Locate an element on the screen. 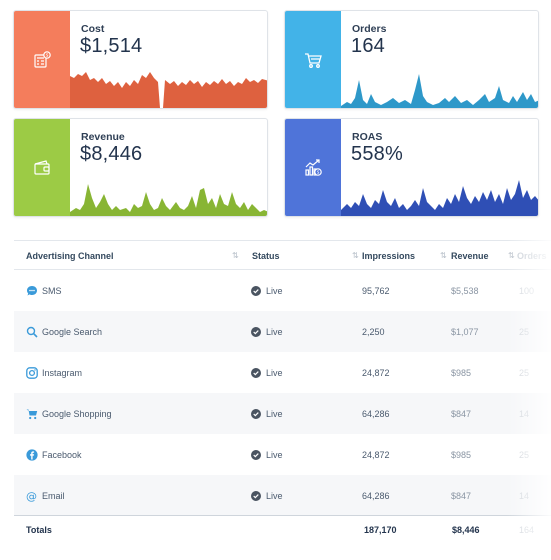 The height and width of the screenshot is (560, 551). channel-name: Email is located at coordinates (53, 495).